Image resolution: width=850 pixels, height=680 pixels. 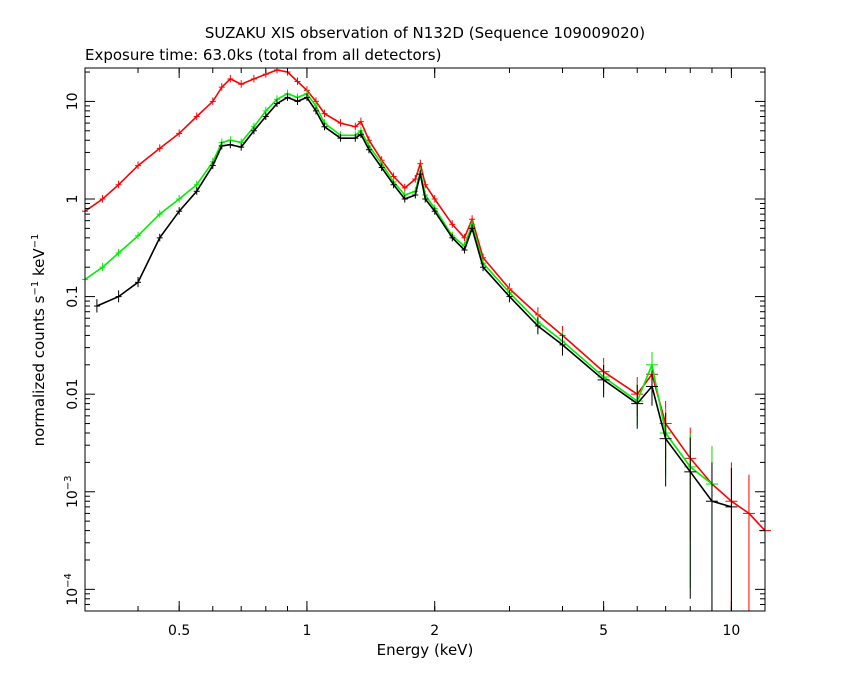 What do you see at coordinates (73, 199) in the screenshot?
I see `y-tick-label: 1` at bounding box center [73, 199].